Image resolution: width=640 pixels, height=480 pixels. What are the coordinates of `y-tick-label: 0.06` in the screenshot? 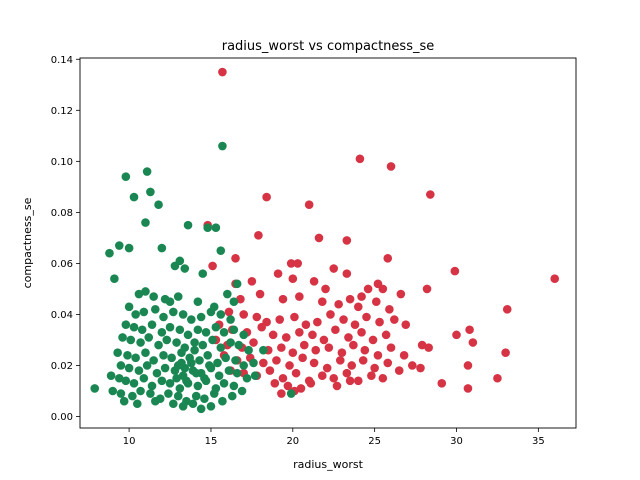 It's located at (62, 264).